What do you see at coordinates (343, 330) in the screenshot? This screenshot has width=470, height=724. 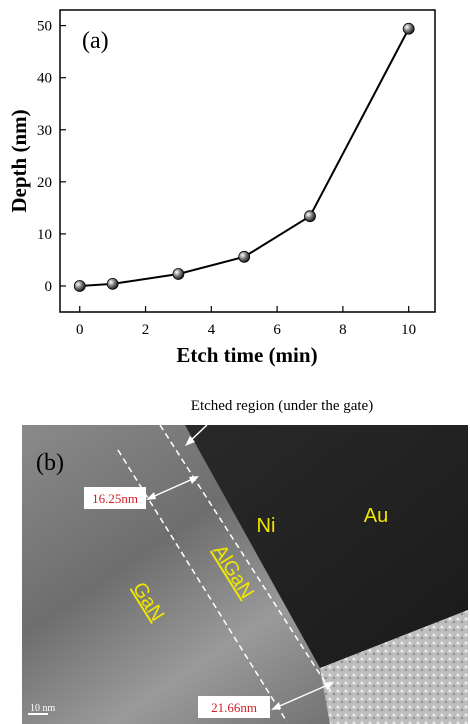 I see `x-tick-label: 8` at bounding box center [343, 330].